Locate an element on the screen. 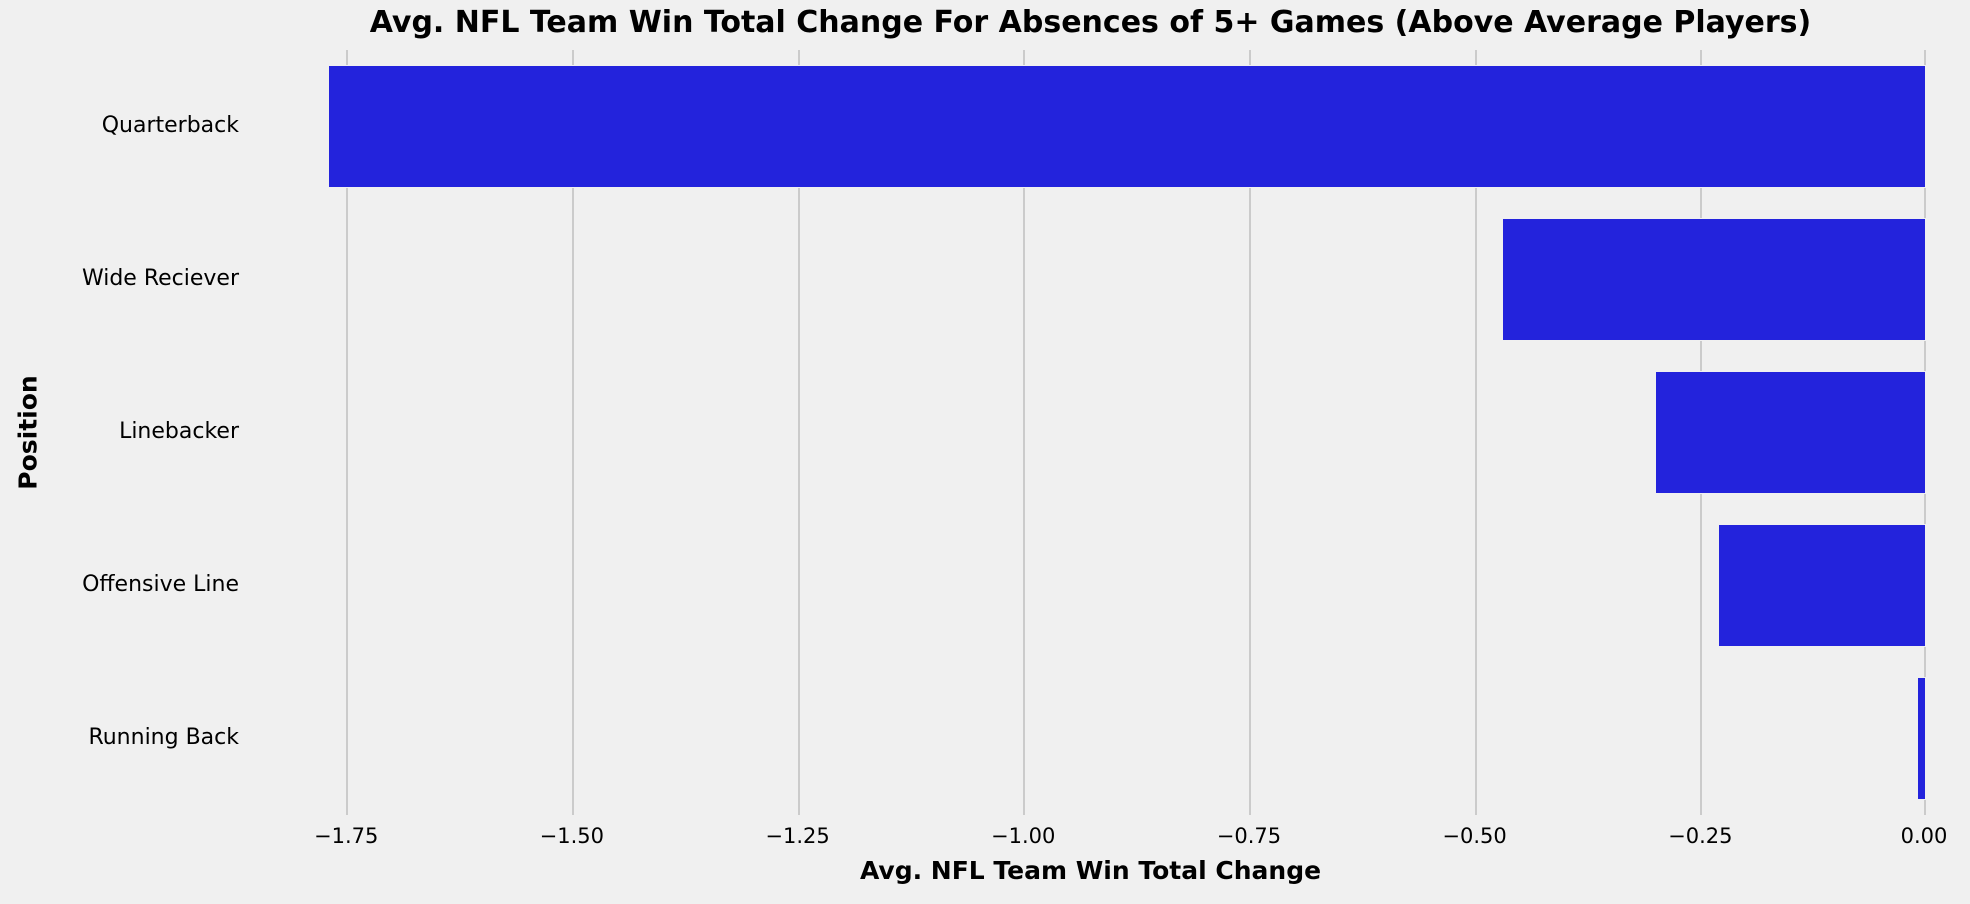 This screenshot has width=1970, height=904. gridline-x--1.75 is located at coordinates (347, 432).